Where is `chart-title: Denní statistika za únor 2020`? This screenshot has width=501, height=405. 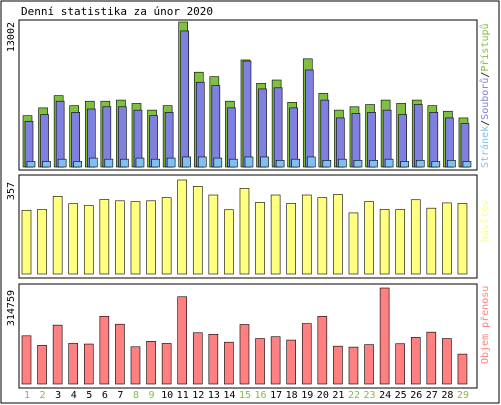 chart-title: Denní statistika za únor 2020 is located at coordinates (117, 11).